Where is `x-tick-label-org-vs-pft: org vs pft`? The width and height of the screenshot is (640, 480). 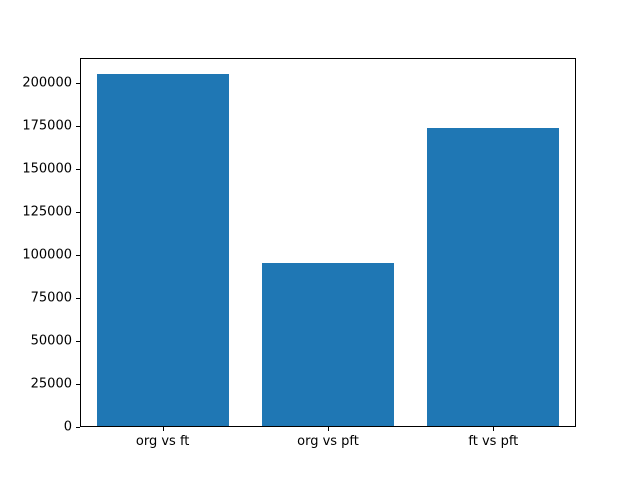 x-tick-label-org-vs-pft: org vs pft is located at coordinates (328, 441).